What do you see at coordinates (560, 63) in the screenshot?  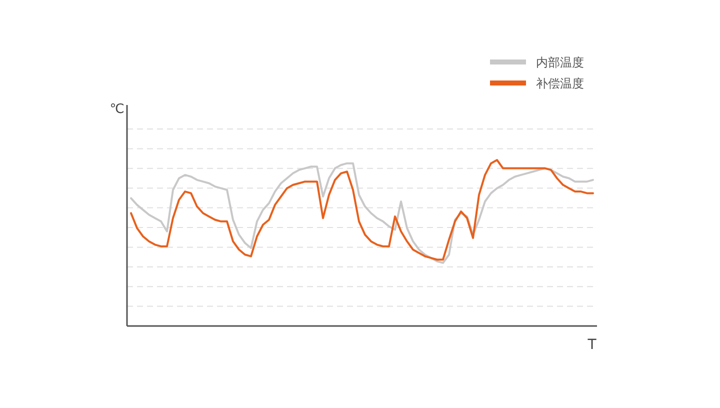 I see `legend-label: 内部温度` at bounding box center [560, 63].